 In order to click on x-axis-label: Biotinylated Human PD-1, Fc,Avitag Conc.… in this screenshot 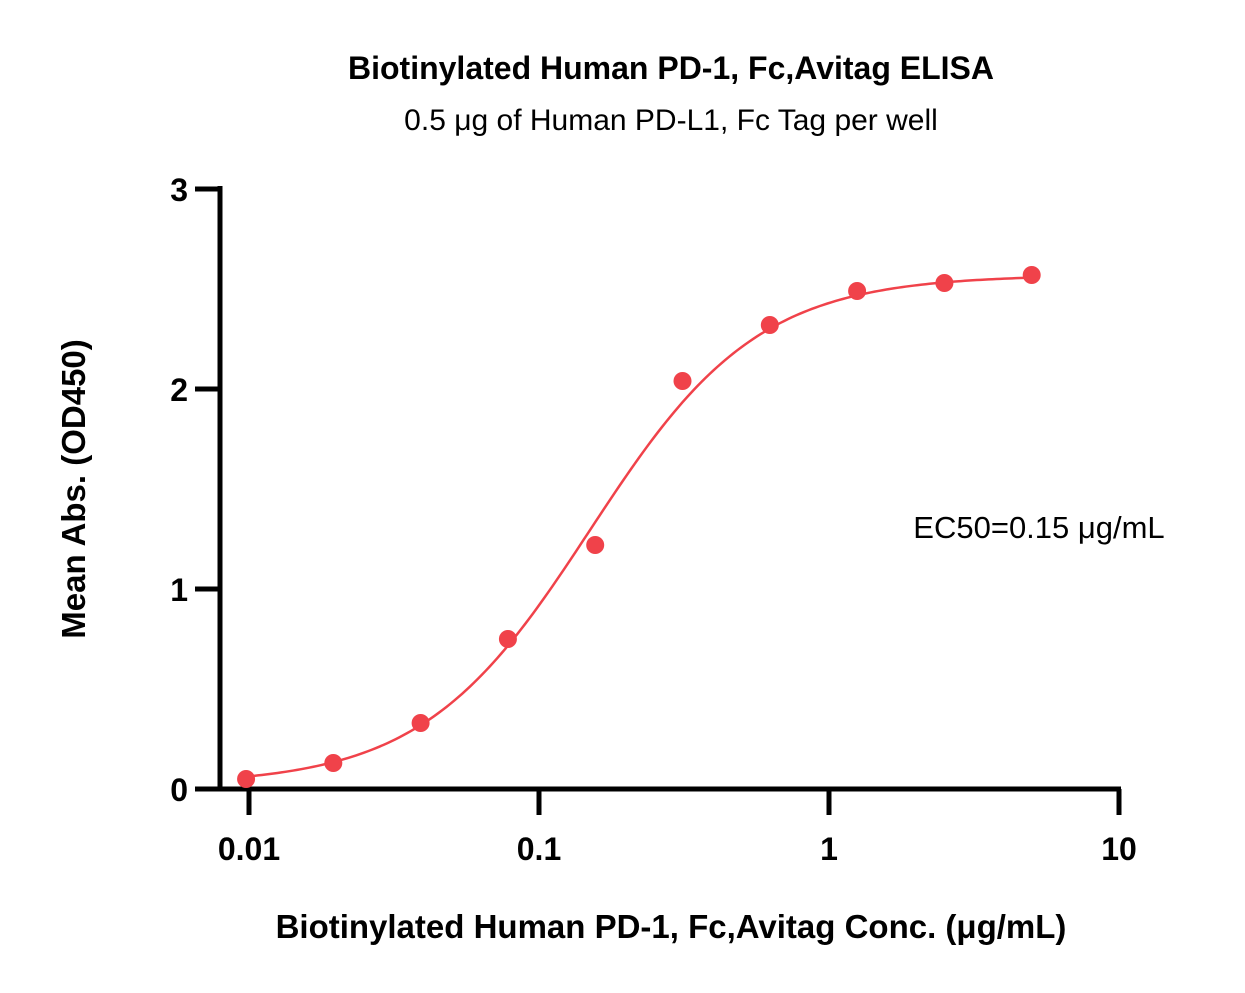, I will do `click(671, 926)`.